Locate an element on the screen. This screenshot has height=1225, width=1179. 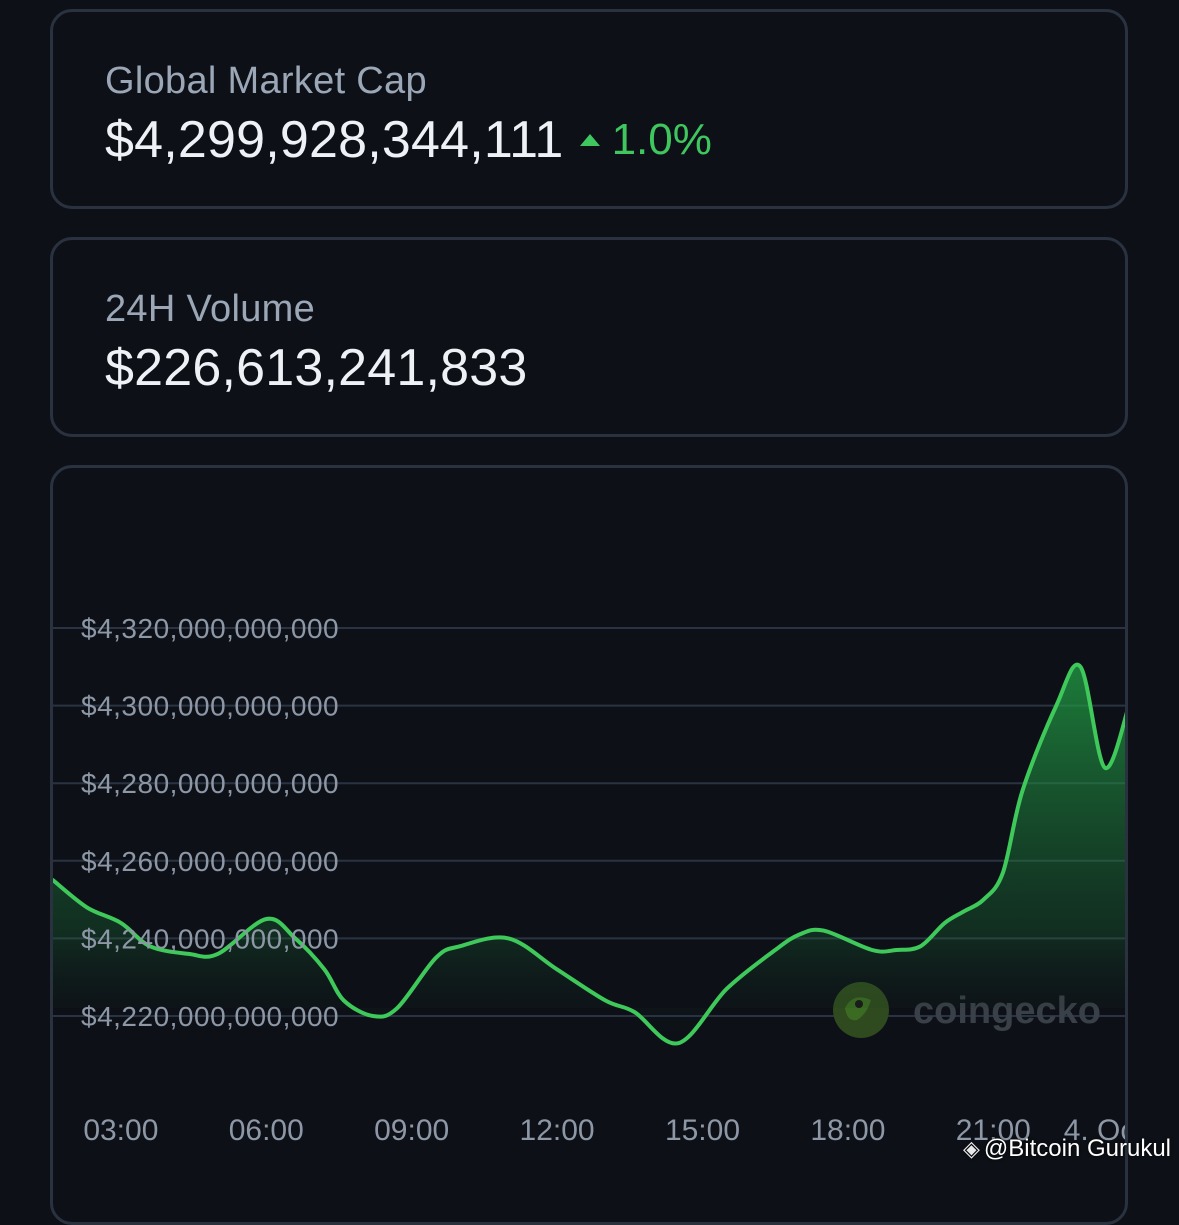
y-tick-label: $4,220,000,000,000 is located at coordinates (210, 1016).